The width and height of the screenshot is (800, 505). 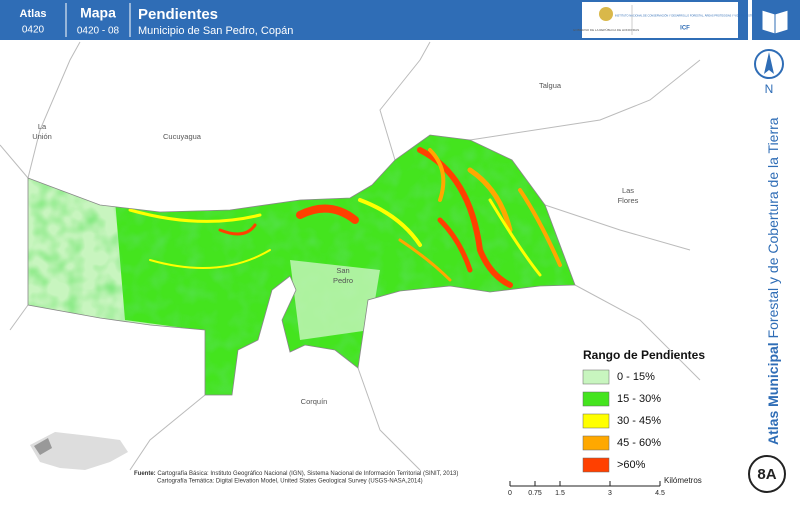 What do you see at coordinates (178, 14) in the screenshot?
I see `map-title: Pendientes` at bounding box center [178, 14].